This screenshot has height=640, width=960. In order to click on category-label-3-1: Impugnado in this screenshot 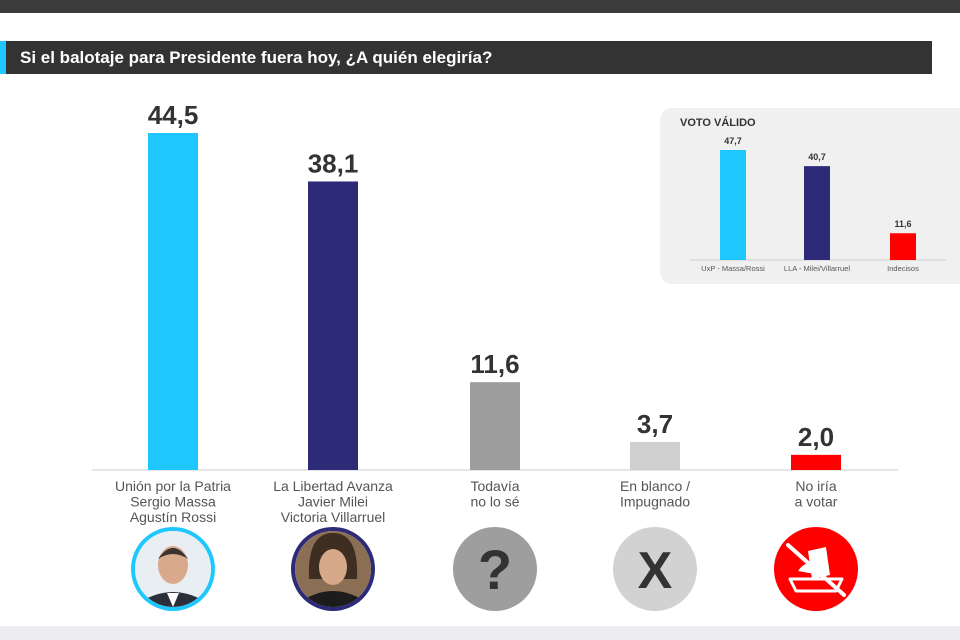, I will do `click(655, 502)`.